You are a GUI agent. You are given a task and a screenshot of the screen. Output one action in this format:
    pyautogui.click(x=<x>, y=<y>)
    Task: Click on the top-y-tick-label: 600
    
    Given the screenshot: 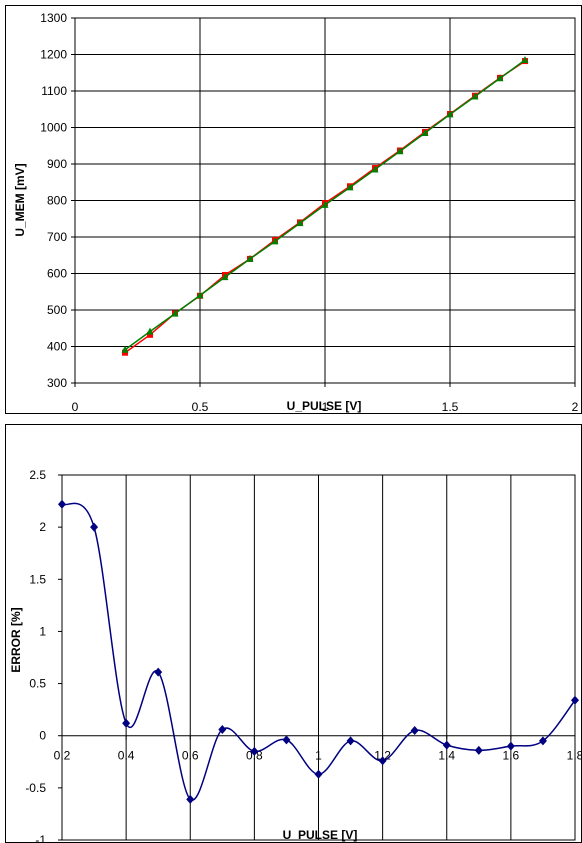 What is the action you would take?
    pyautogui.click(x=57, y=274)
    